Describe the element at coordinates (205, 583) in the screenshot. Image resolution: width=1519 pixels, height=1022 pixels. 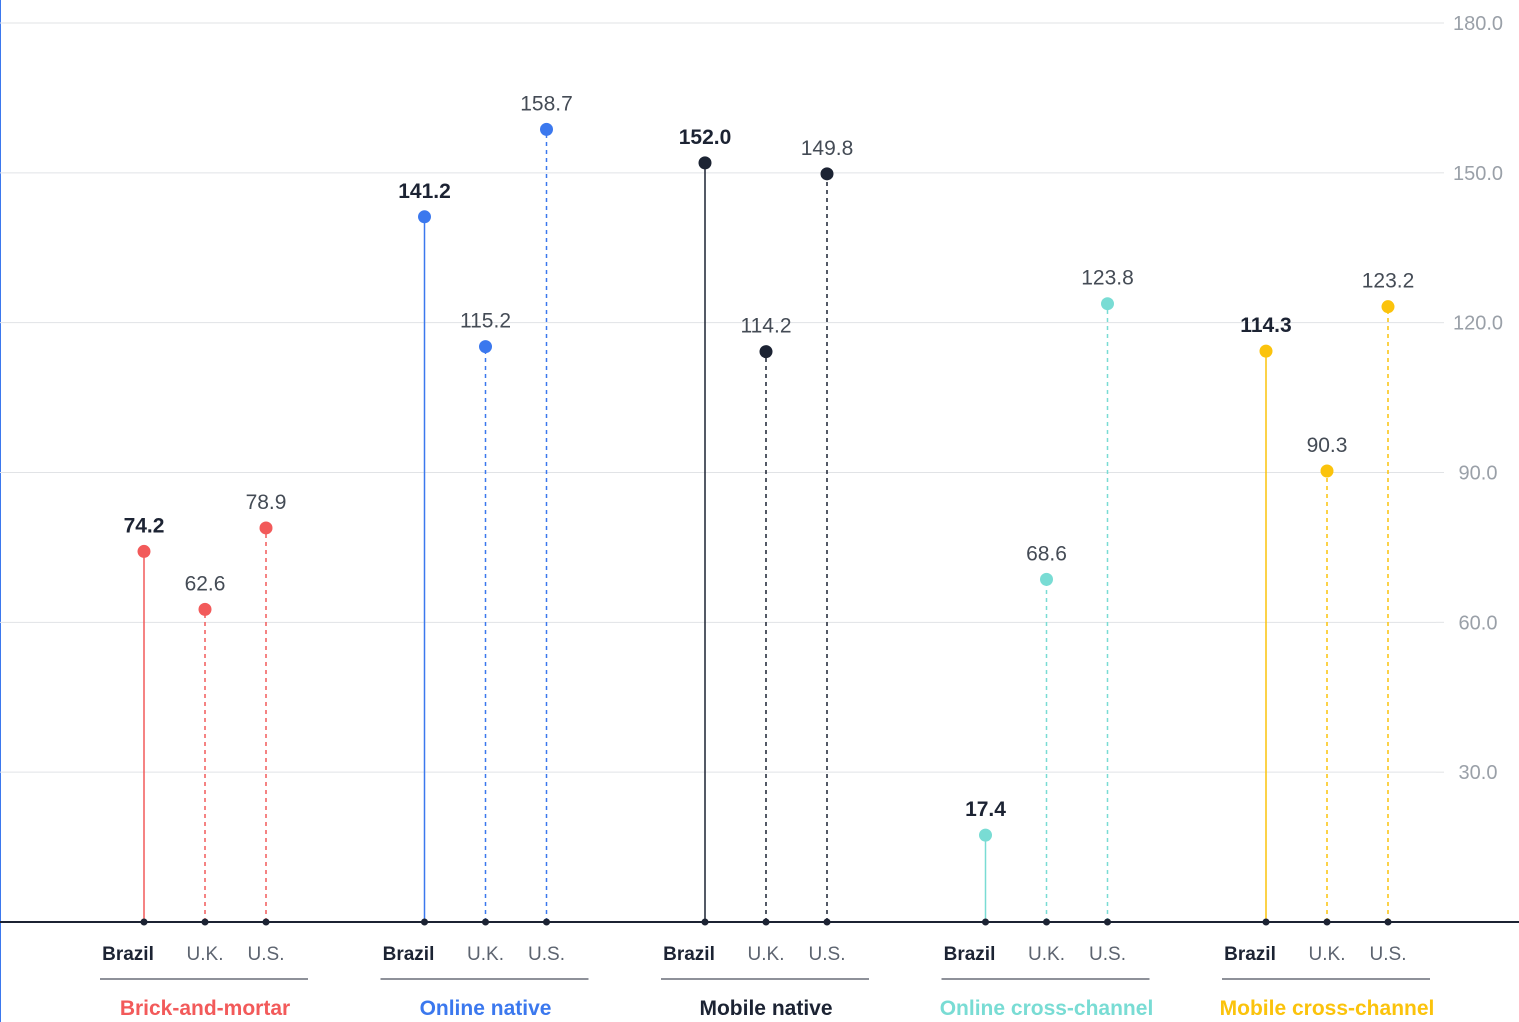
I see `data-label: 62.6` at that location.